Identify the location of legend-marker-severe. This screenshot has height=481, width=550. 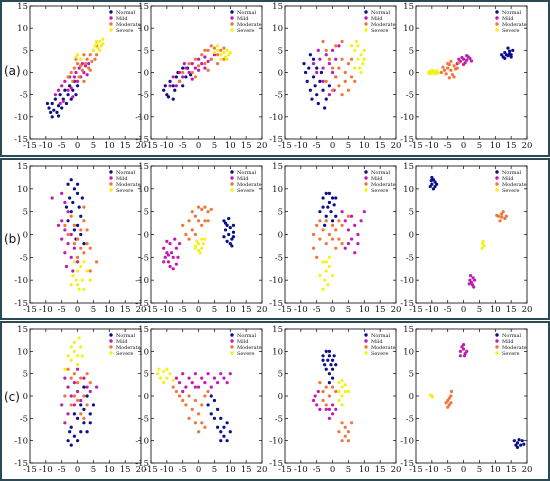
(232, 30).